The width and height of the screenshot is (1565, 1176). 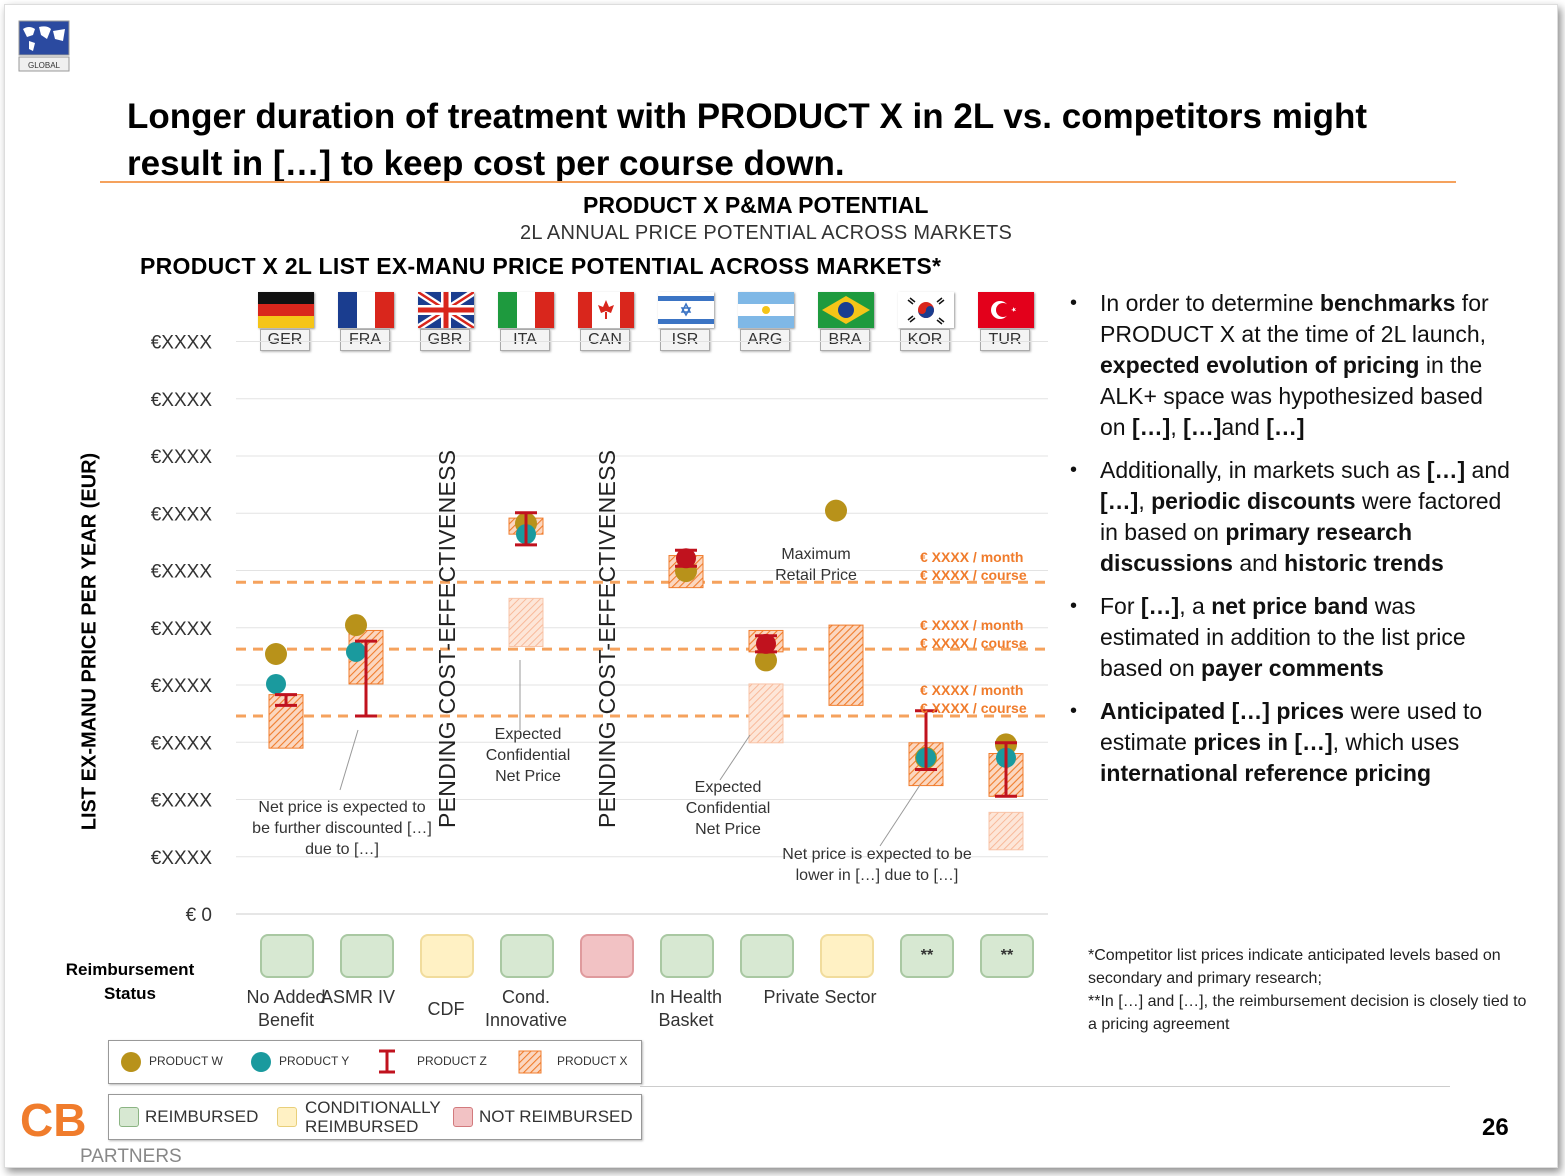 I want to click on footer-divider, so click(x=1045, y=1086).